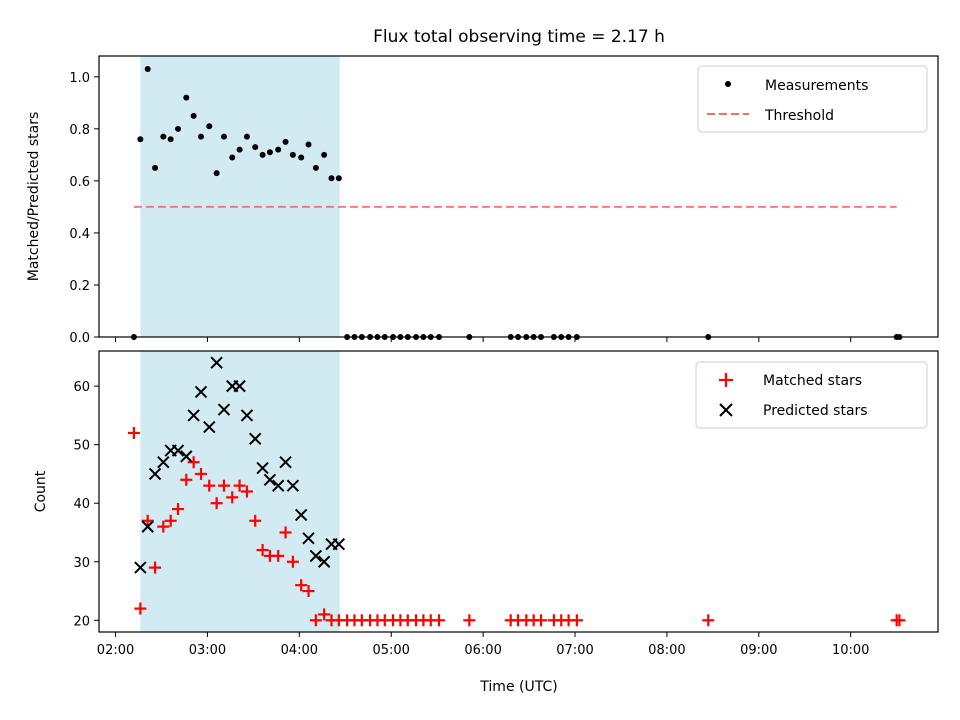 The height and width of the screenshot is (720, 960). I want to click on x-tick-label: 09:00, so click(758, 650).